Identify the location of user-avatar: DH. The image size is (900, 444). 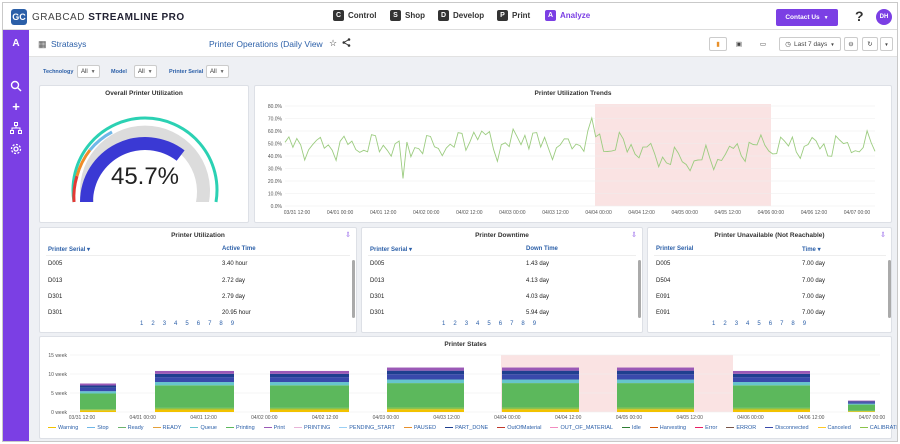
(884, 17).